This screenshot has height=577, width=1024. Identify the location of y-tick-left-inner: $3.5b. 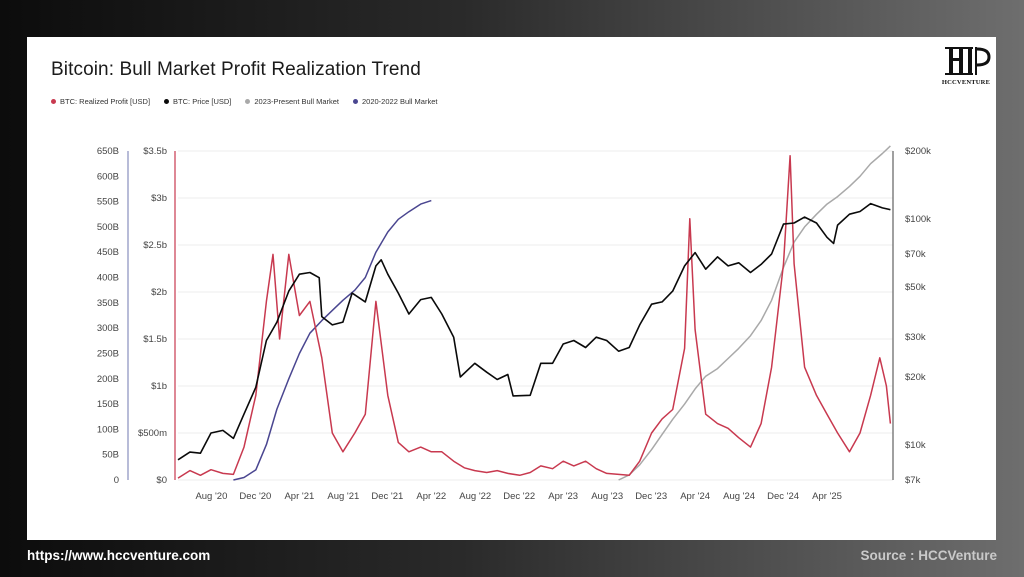
(155, 151).